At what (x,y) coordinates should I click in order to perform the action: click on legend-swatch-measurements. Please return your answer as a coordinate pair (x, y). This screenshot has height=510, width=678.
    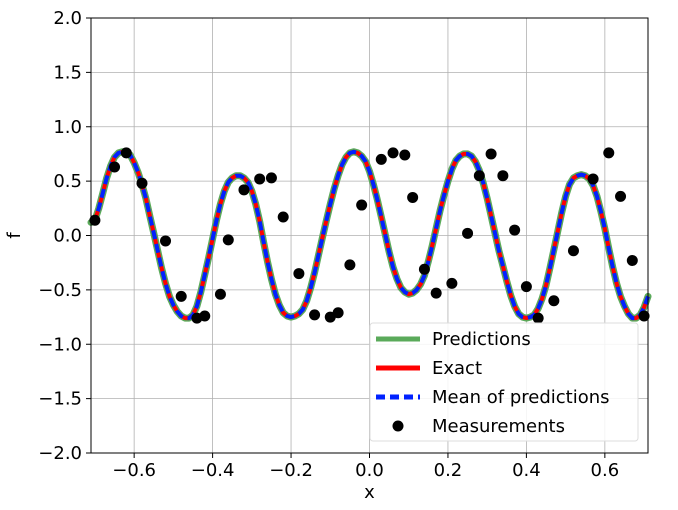
    Looking at the image, I should click on (398, 426).